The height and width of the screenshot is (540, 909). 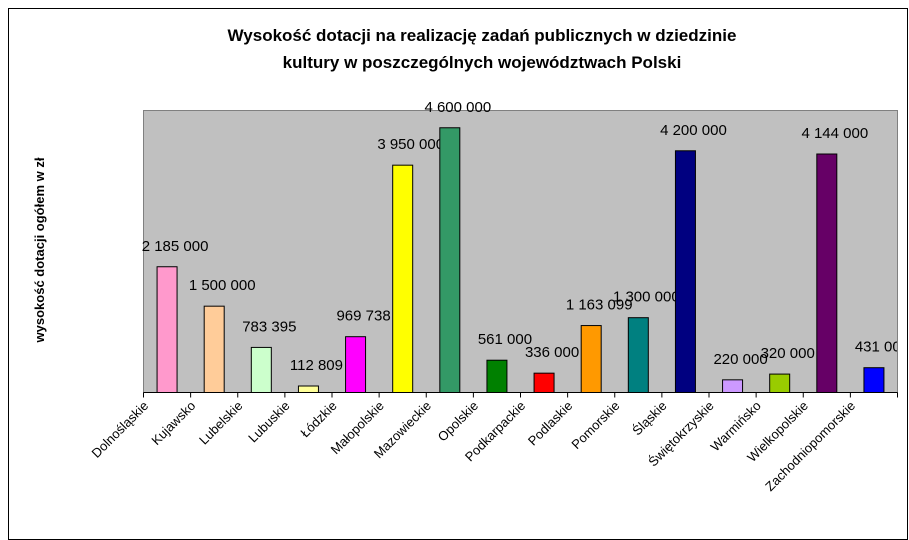 What do you see at coordinates (646, 297) in the screenshot?
I see `data-label: 1 300 000` at bounding box center [646, 297].